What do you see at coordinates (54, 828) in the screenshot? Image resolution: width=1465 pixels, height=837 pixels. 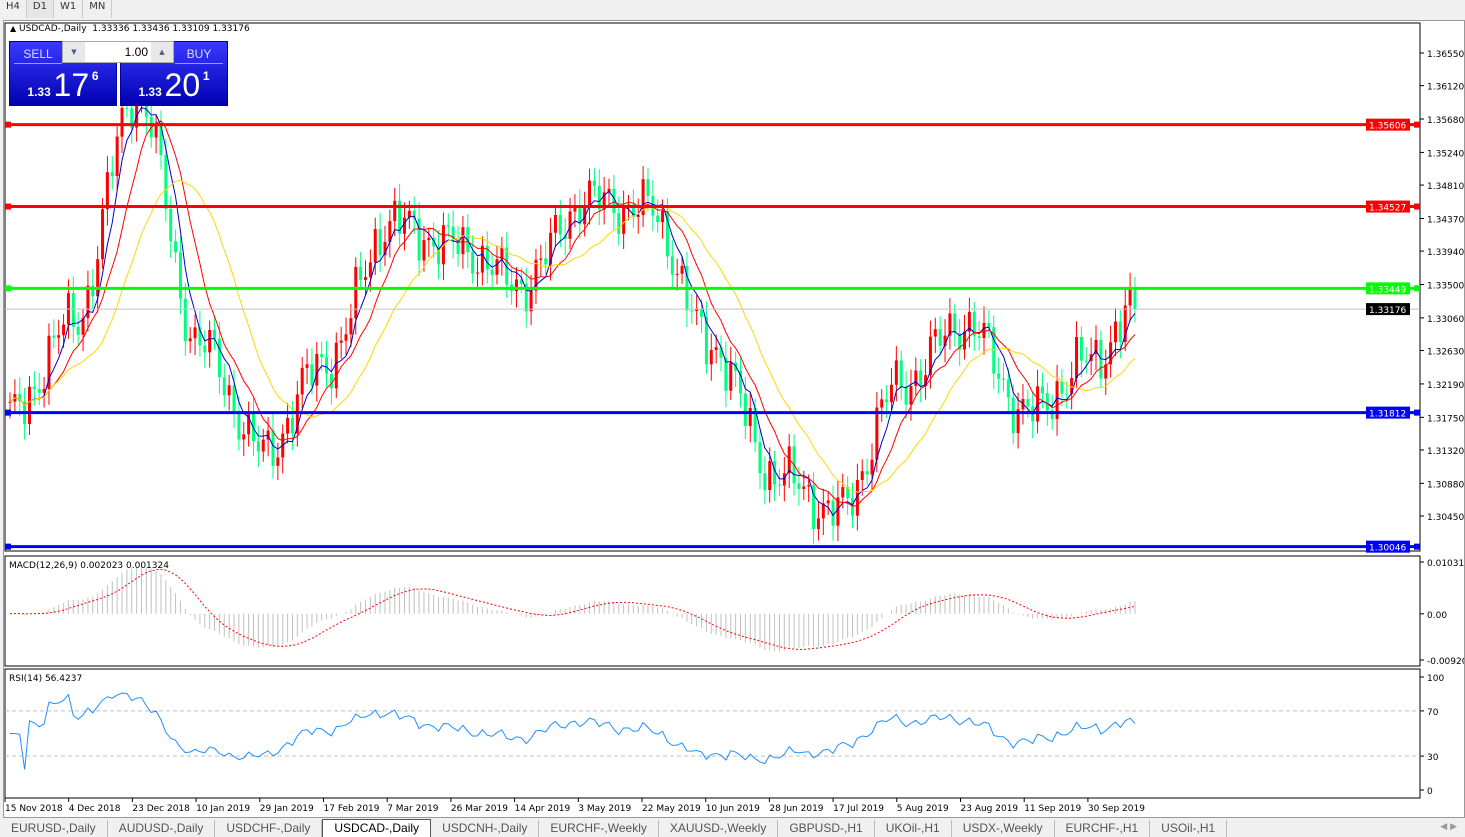 I see `tab-eurusd-daily: EURUSD-,Daily` at bounding box center [54, 828].